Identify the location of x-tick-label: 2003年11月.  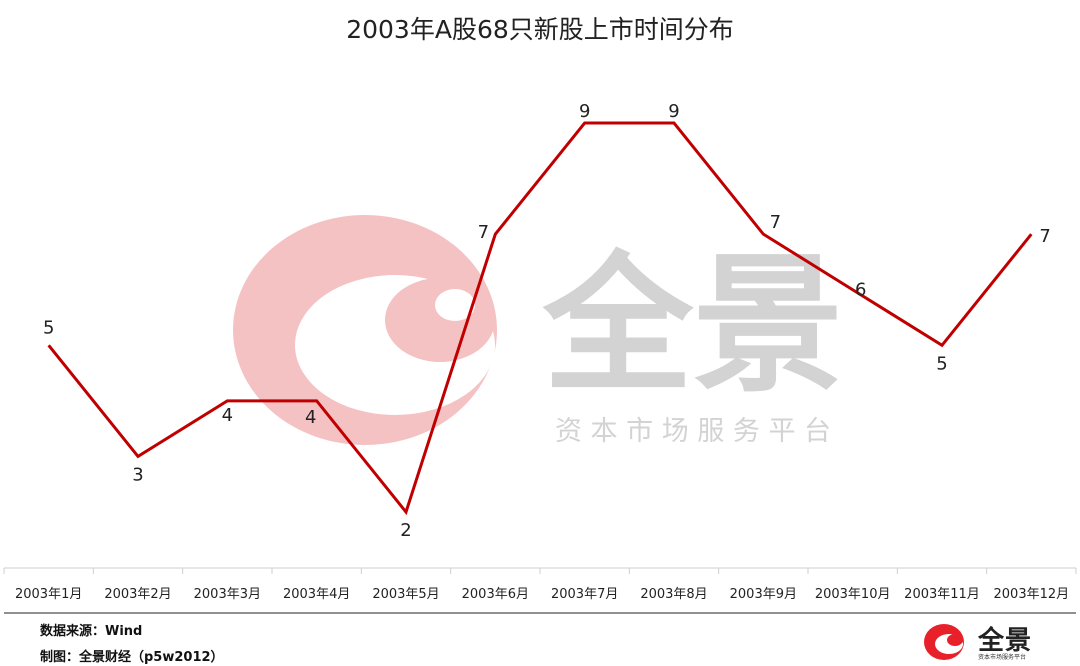
(942, 594).